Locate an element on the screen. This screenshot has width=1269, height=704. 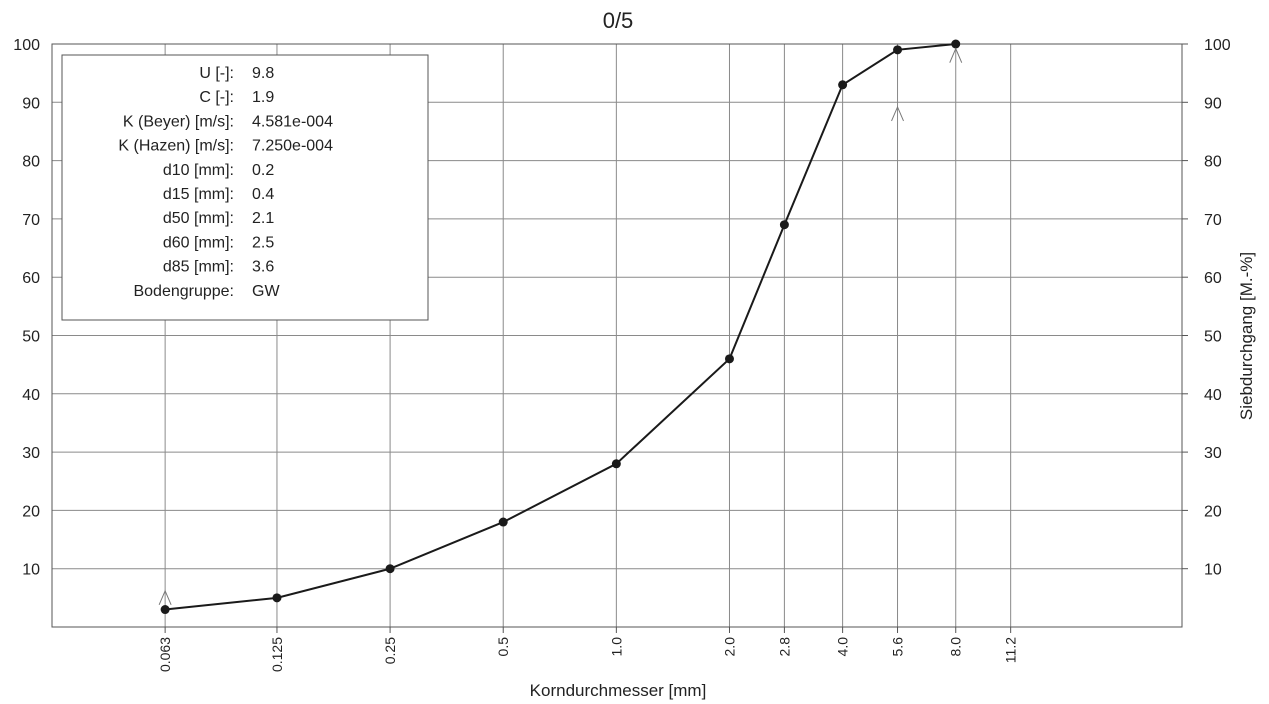
y-tick-label-left: 70 is located at coordinates (31, 220).